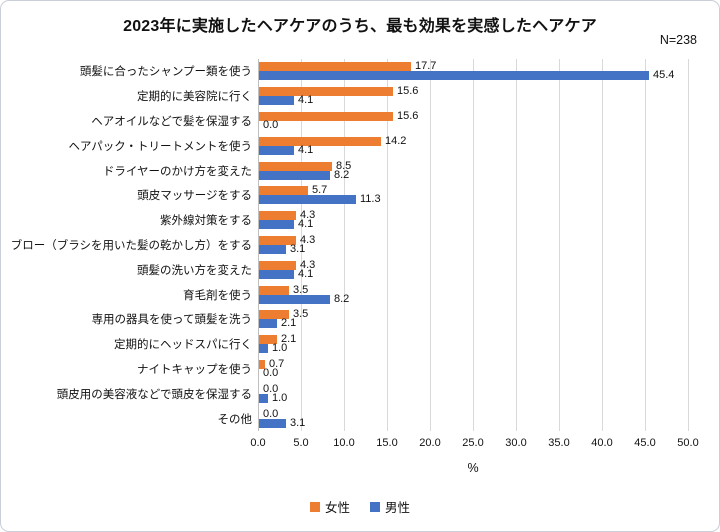  Describe the element at coordinates (131, 245) in the screenshot. I see `category-label: ブロー（ブラシを用いた髪の乾かし方）をする` at that location.